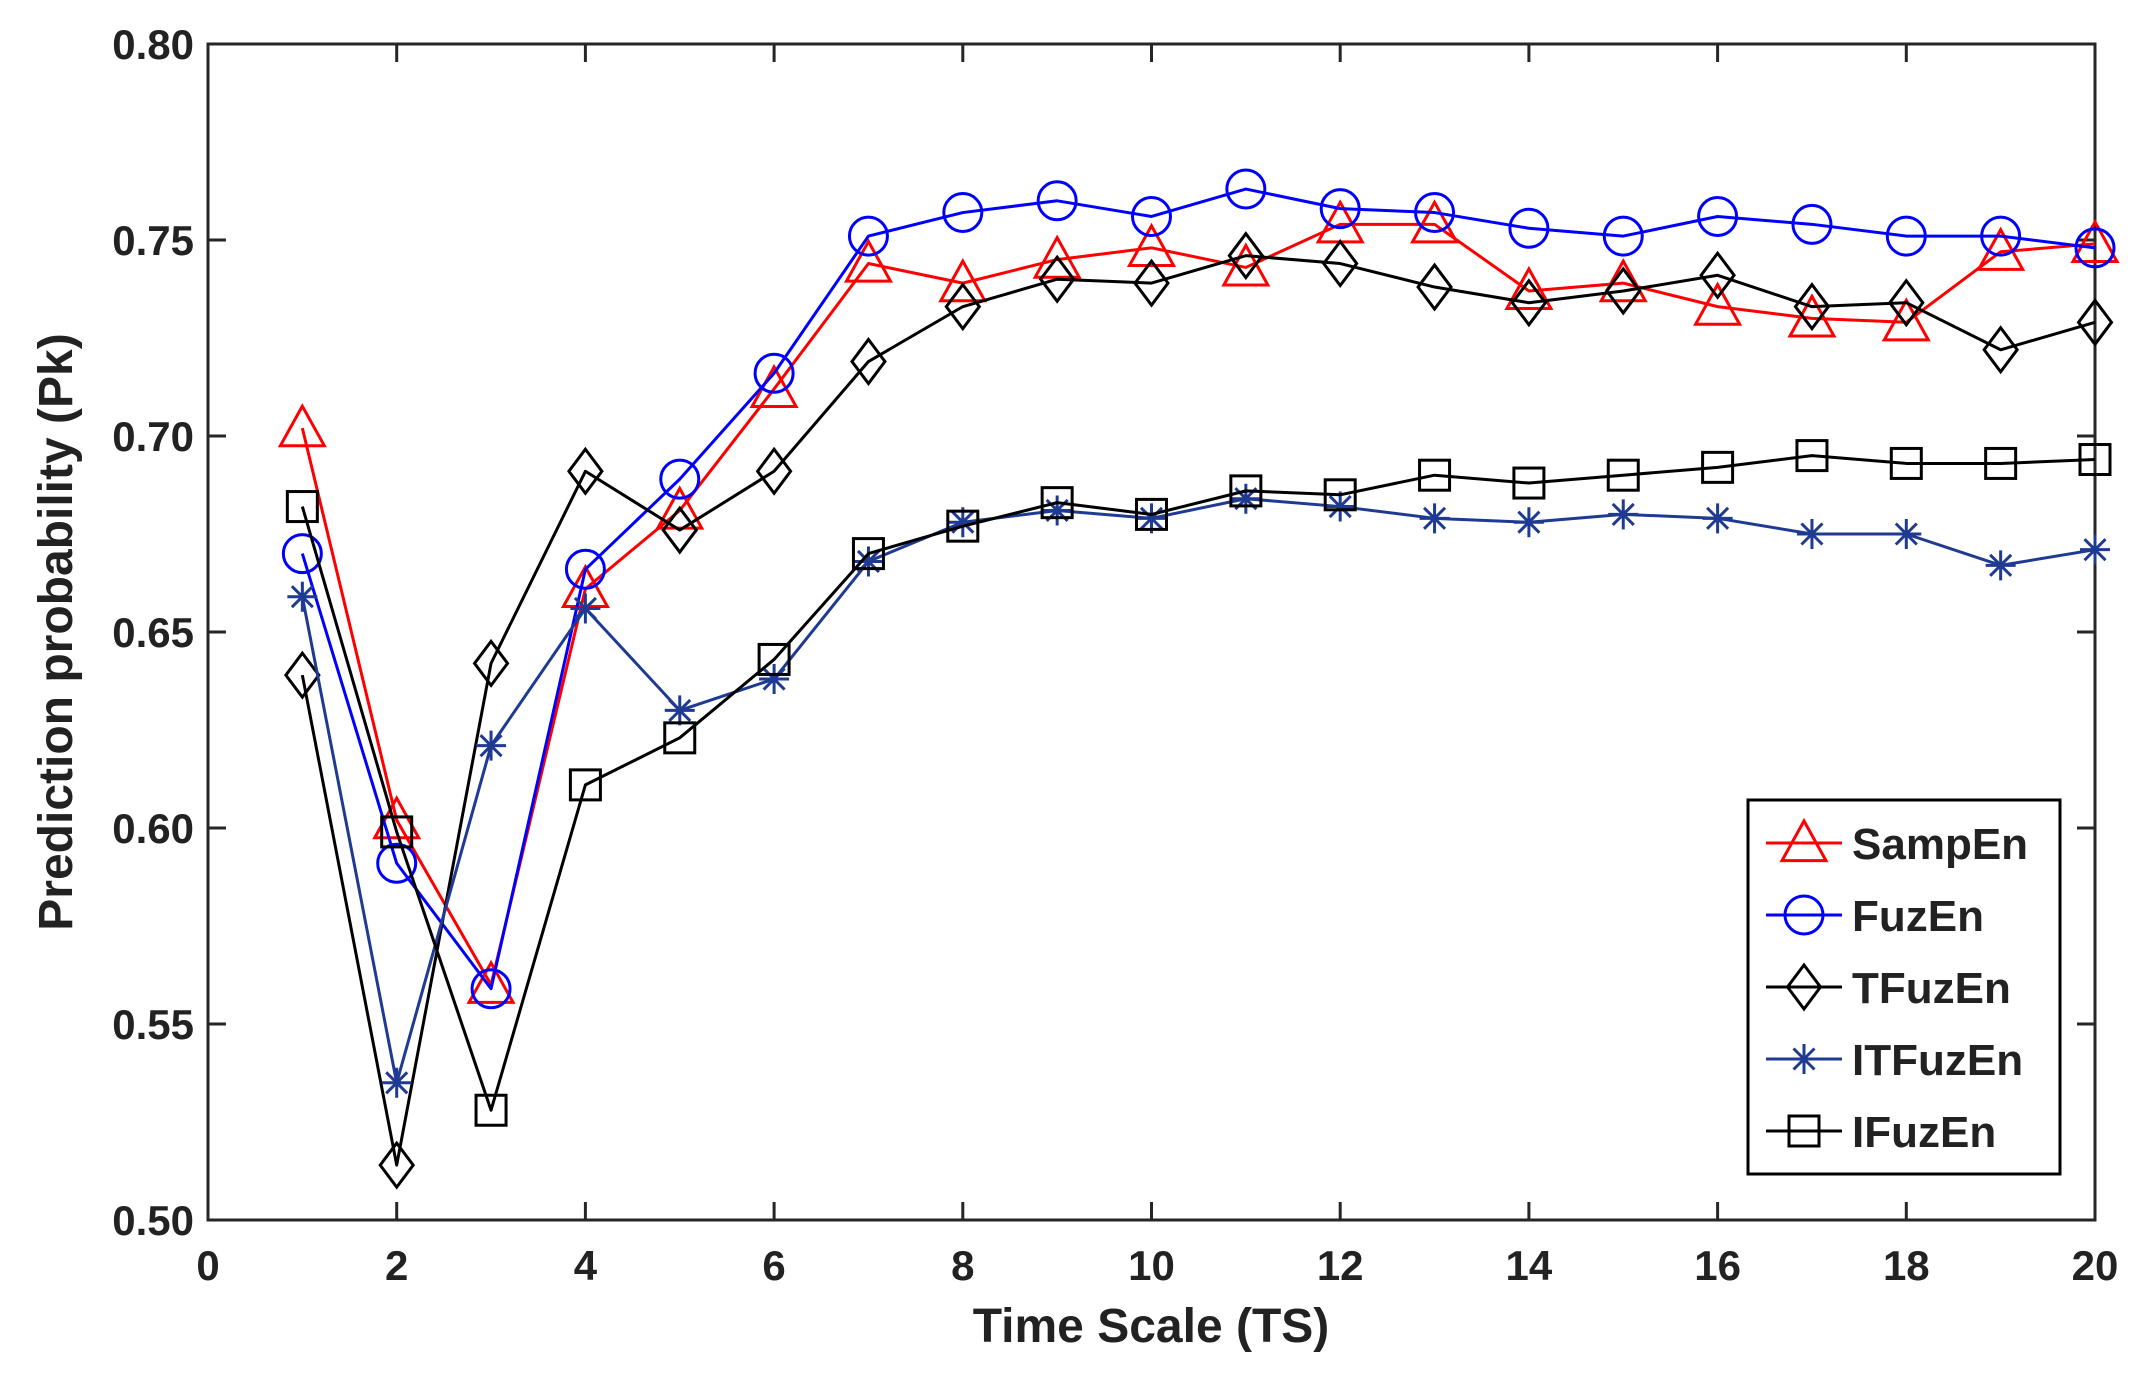 The image size is (2145, 1397). What do you see at coordinates (153, 436) in the screenshot?
I see `y-tick-label: 0.70` at bounding box center [153, 436].